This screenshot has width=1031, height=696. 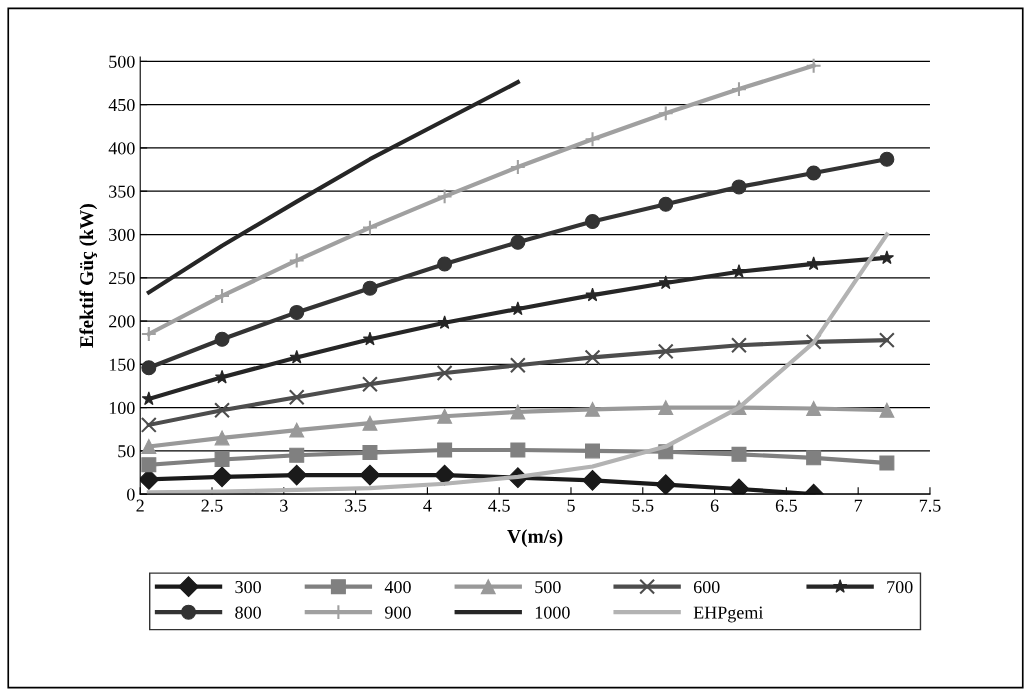 What do you see at coordinates (126, 451) in the screenshot?
I see `y-tick-label: 50` at bounding box center [126, 451].